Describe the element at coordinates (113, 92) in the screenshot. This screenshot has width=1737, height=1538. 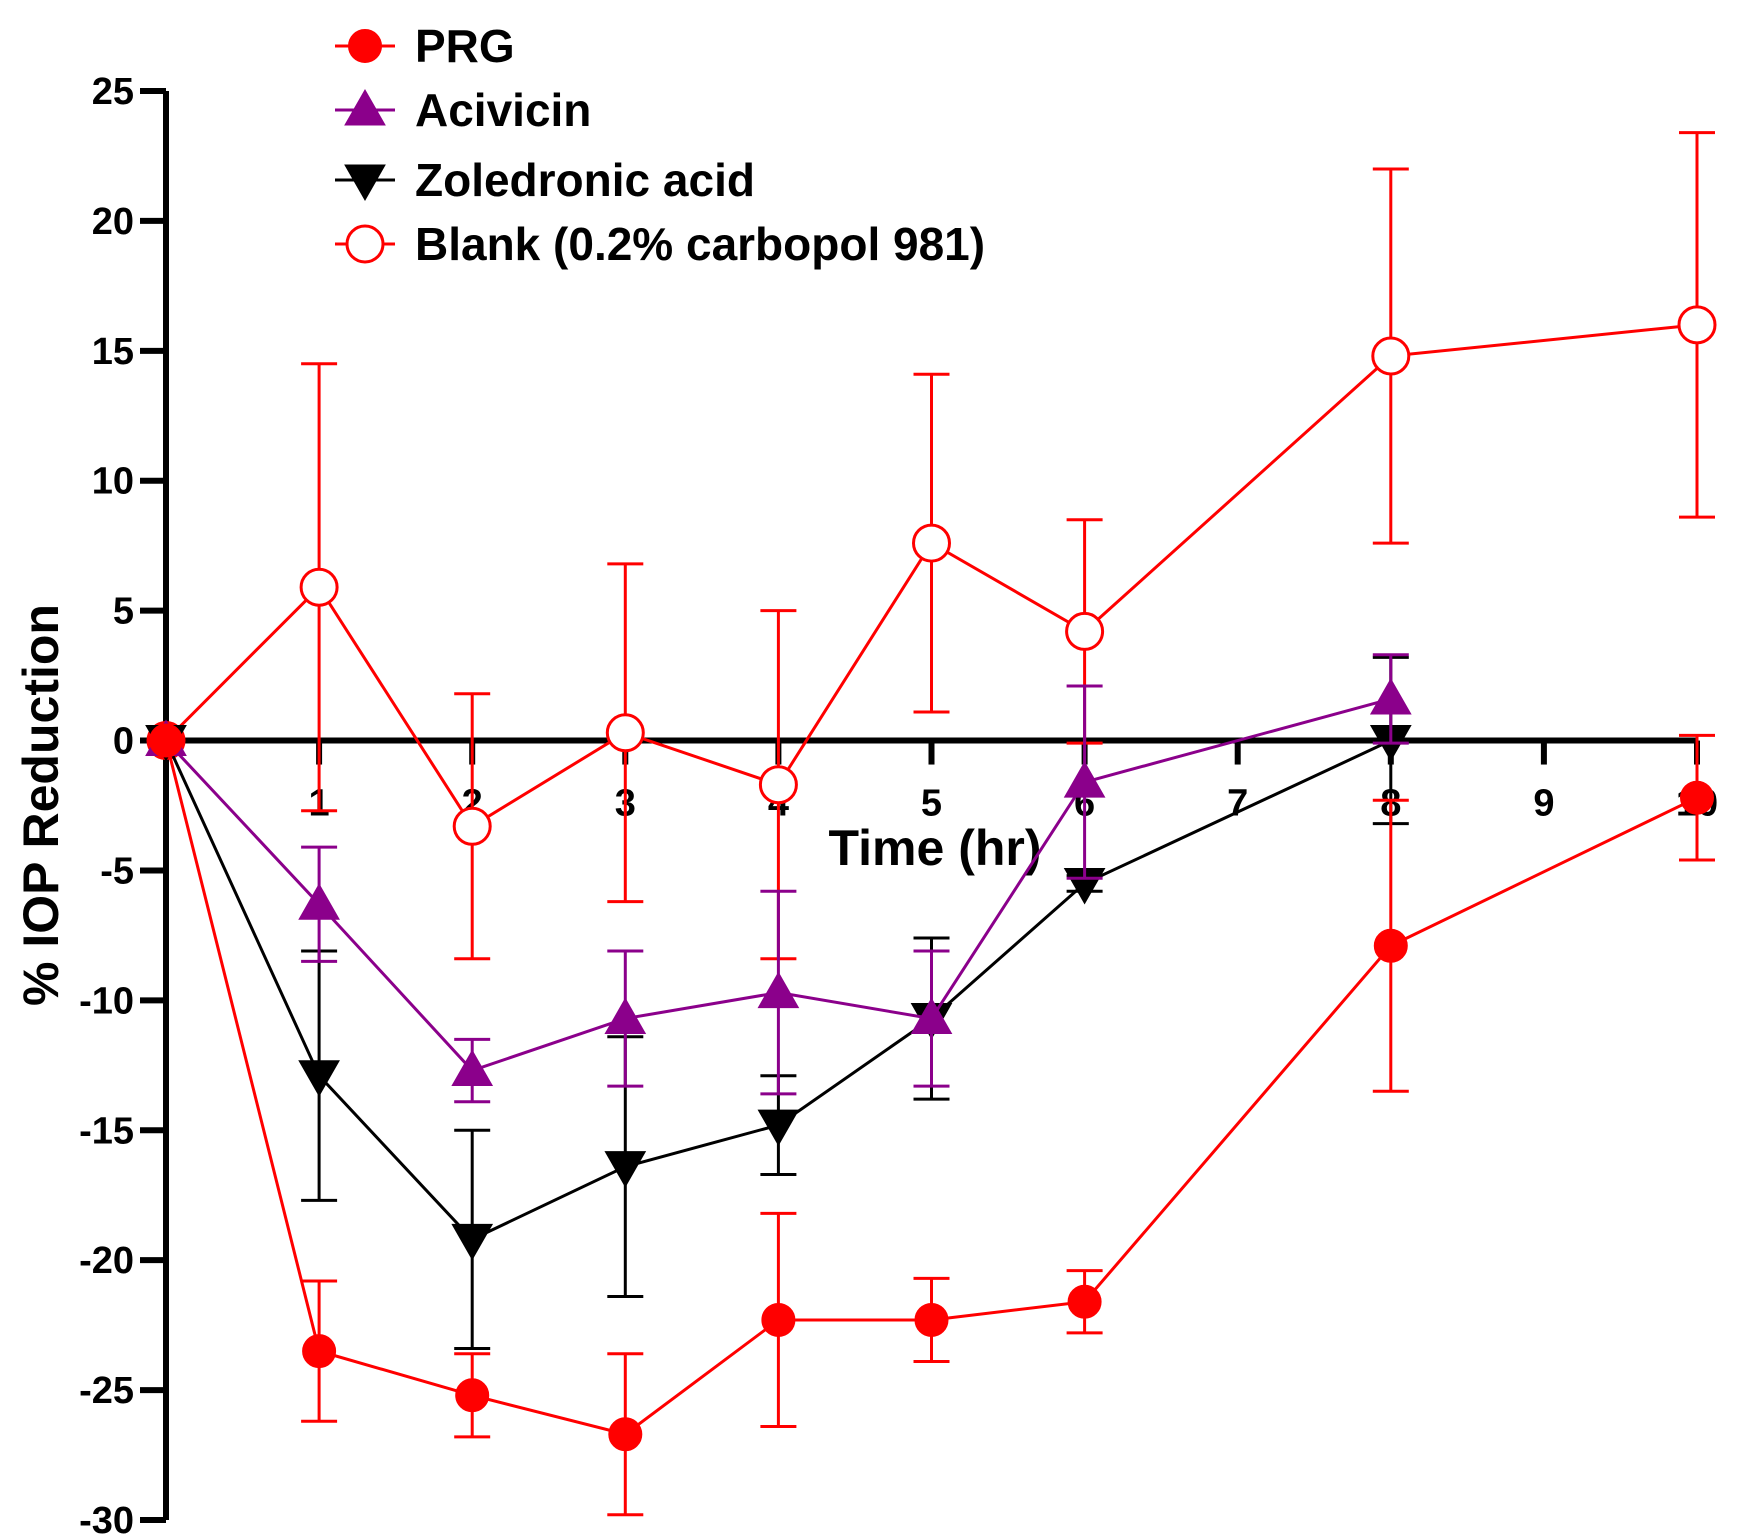
I see `y-tick-label: 25` at that location.